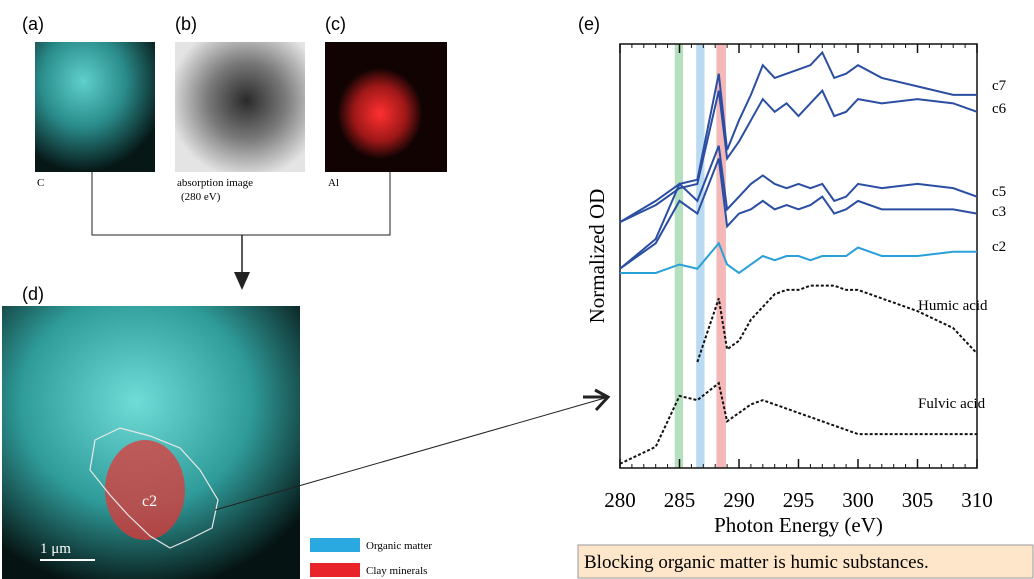 This screenshot has height=579, width=1034. I want to click on legend: Organic matter Clay minerals, so click(371, 557).